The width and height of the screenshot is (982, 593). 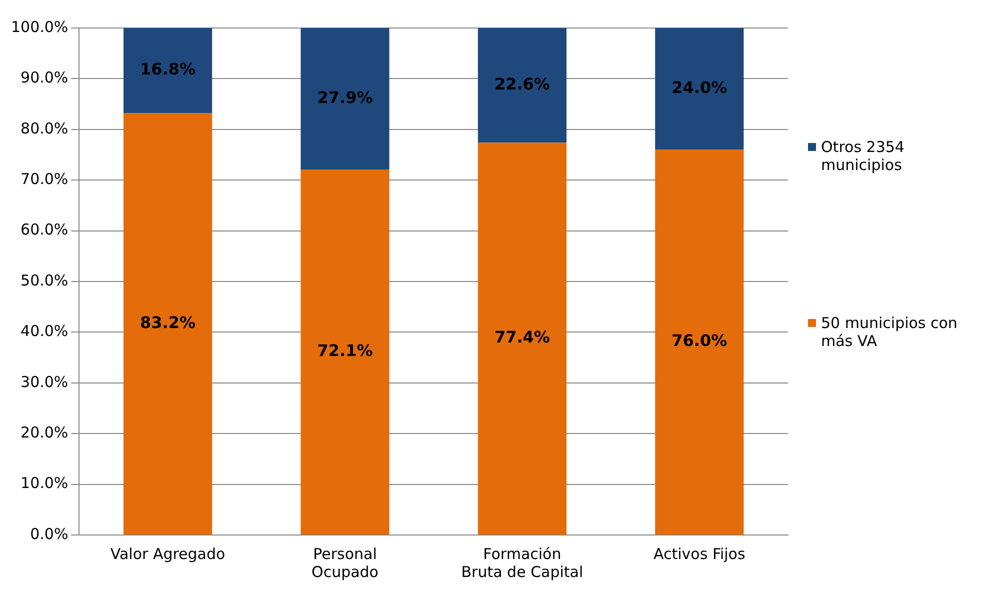 What do you see at coordinates (44, 483) in the screenshot?
I see `y-tick-label: 10.0%` at bounding box center [44, 483].